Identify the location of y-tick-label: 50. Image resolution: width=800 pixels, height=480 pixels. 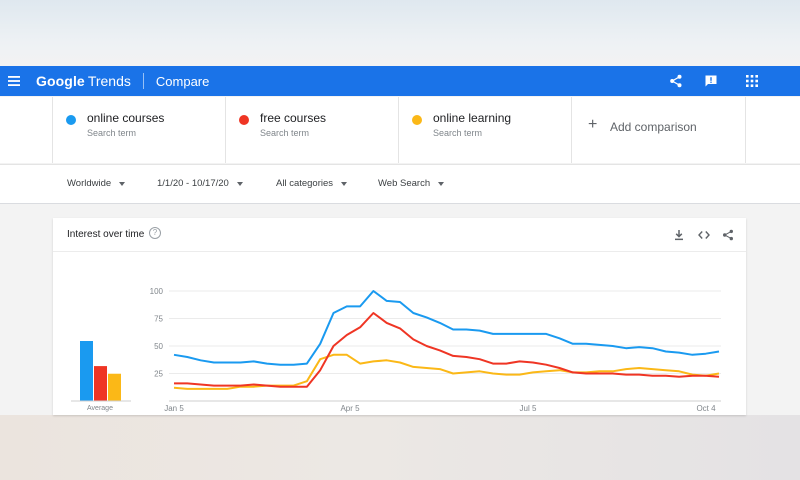
(158, 346).